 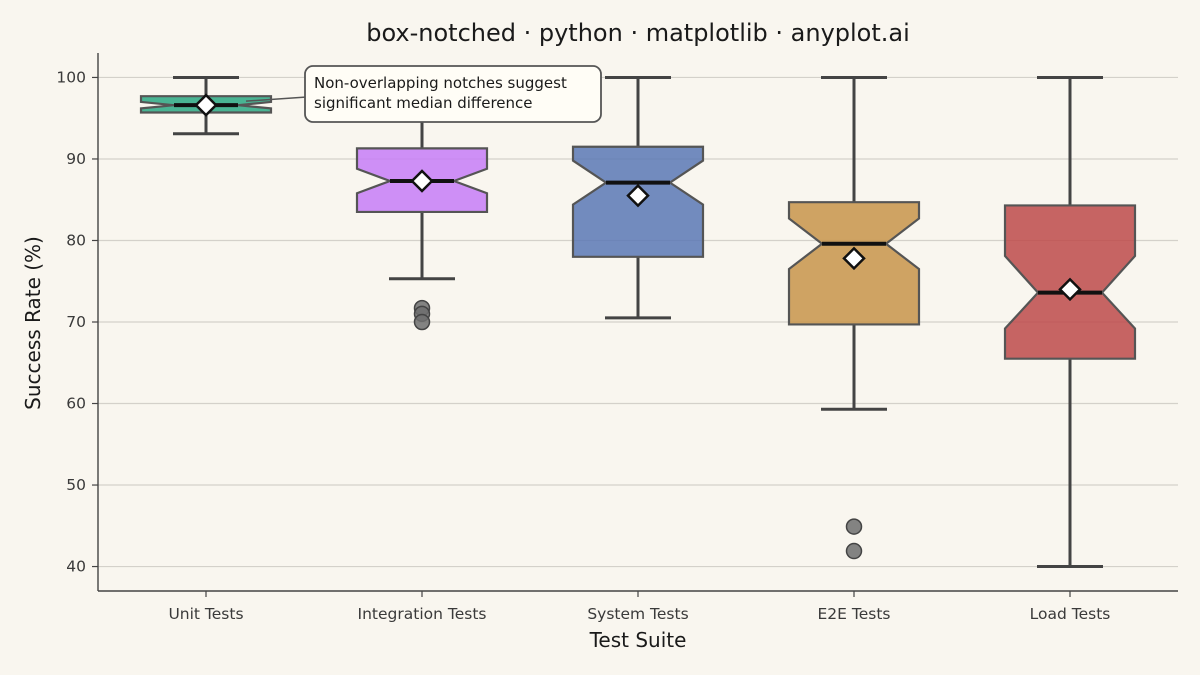 What do you see at coordinates (76, 159) in the screenshot?
I see `y-tick-label: 90` at bounding box center [76, 159].